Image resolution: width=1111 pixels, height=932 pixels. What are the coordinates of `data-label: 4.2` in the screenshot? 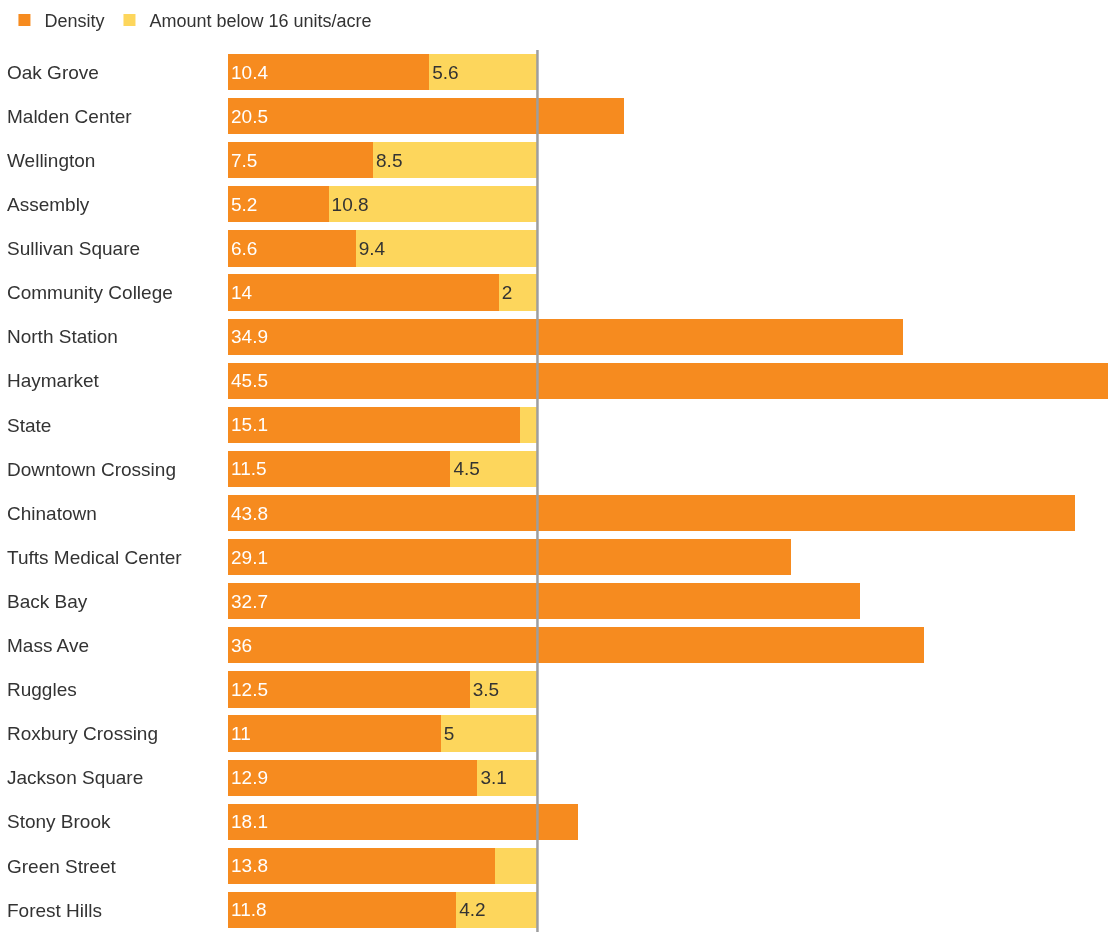 It's located at (472, 910).